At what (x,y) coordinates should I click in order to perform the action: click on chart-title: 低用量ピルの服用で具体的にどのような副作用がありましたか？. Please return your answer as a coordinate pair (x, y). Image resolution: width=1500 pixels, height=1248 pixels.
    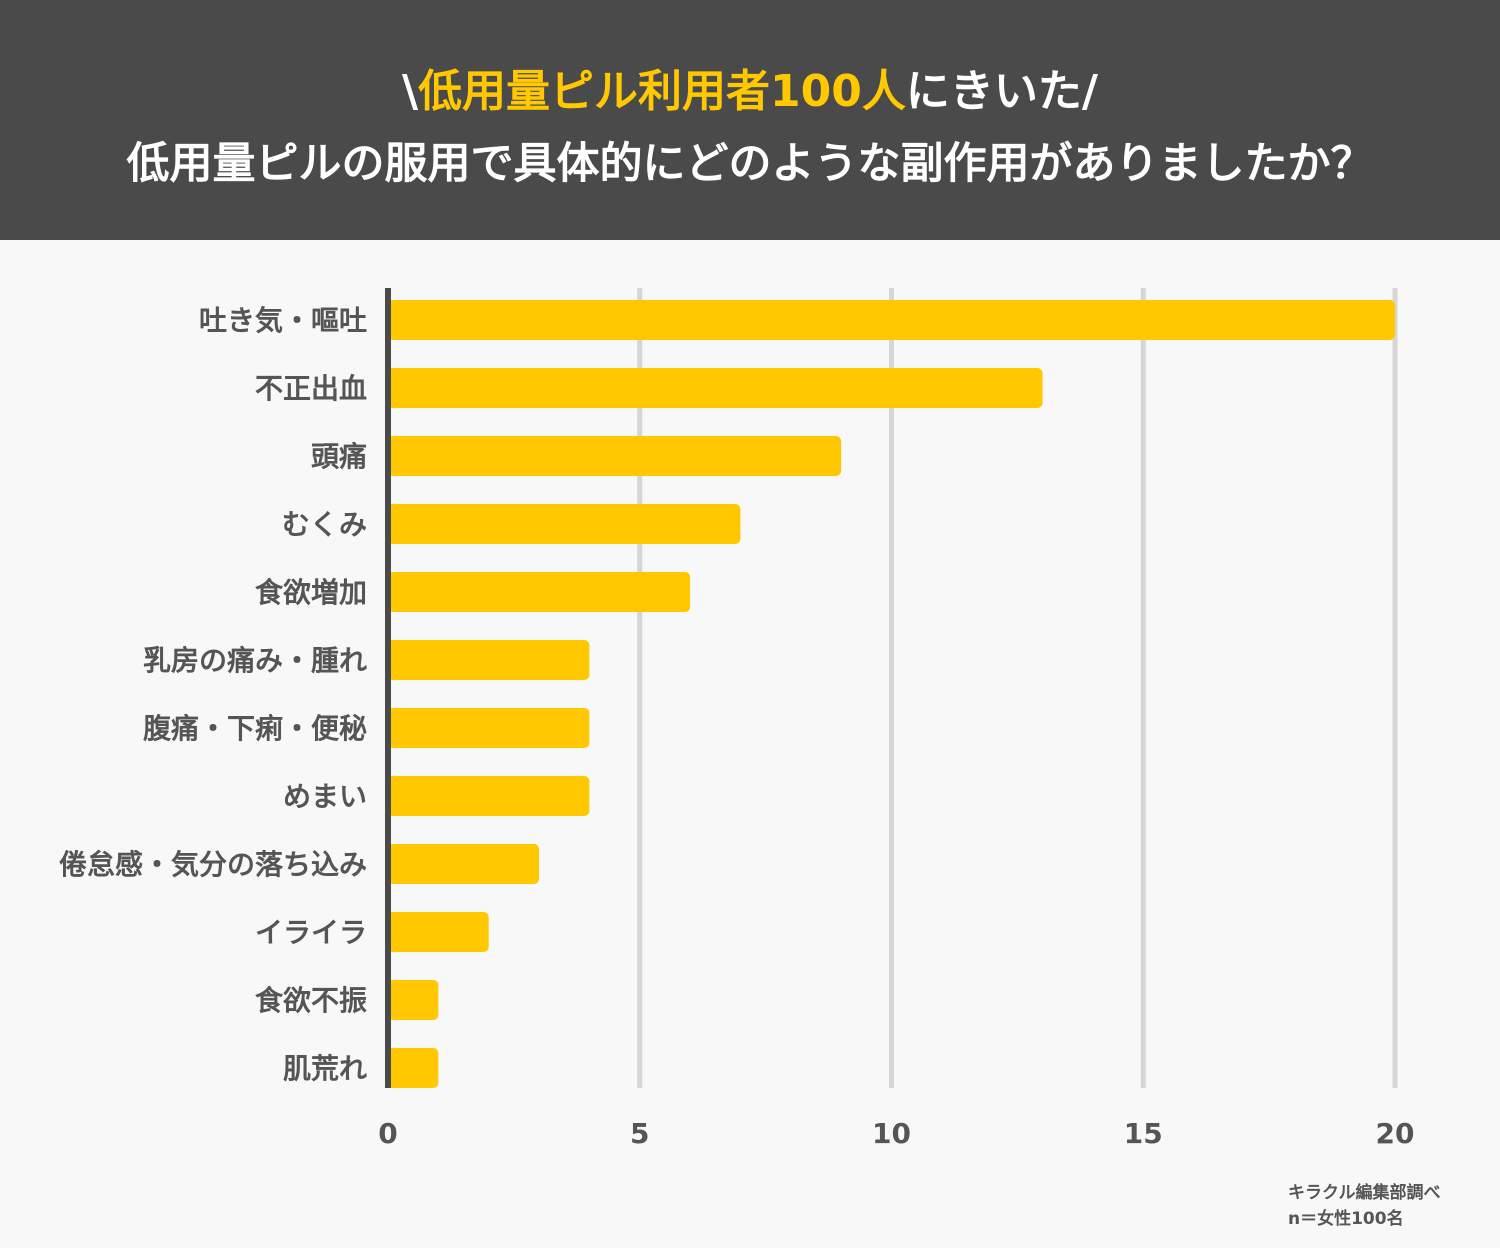
    Looking at the image, I should click on (750, 164).